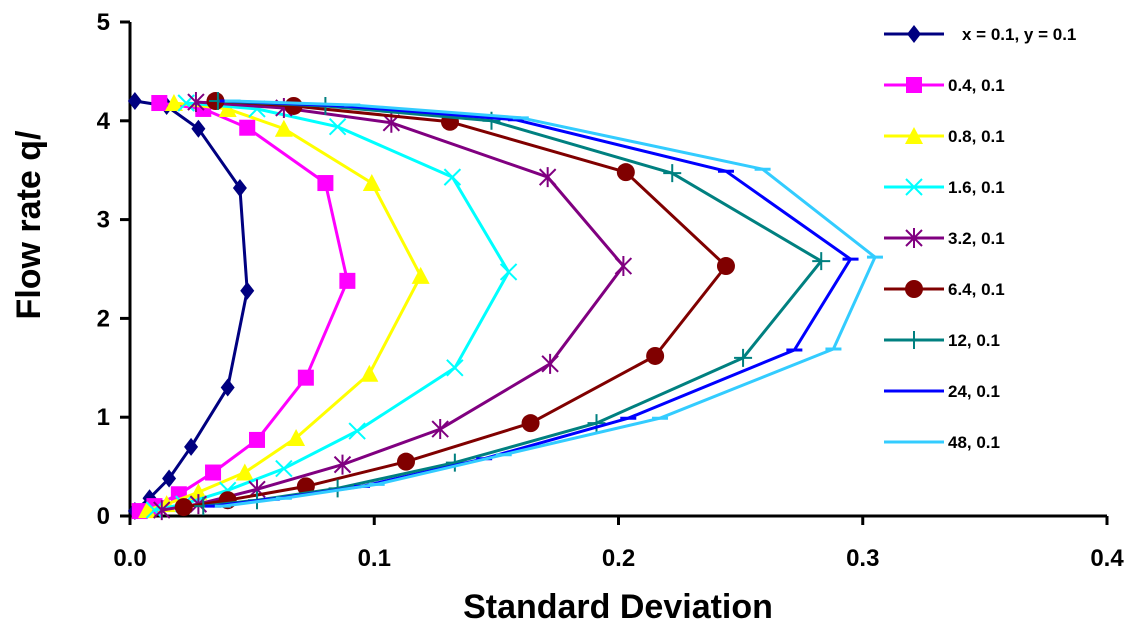 This screenshot has height=628, width=1141. I want to click on x-tick-label: 0.3, so click(862, 558).